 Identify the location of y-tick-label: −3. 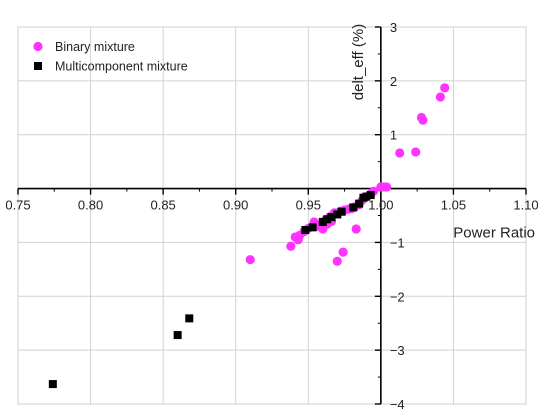
(397, 350).